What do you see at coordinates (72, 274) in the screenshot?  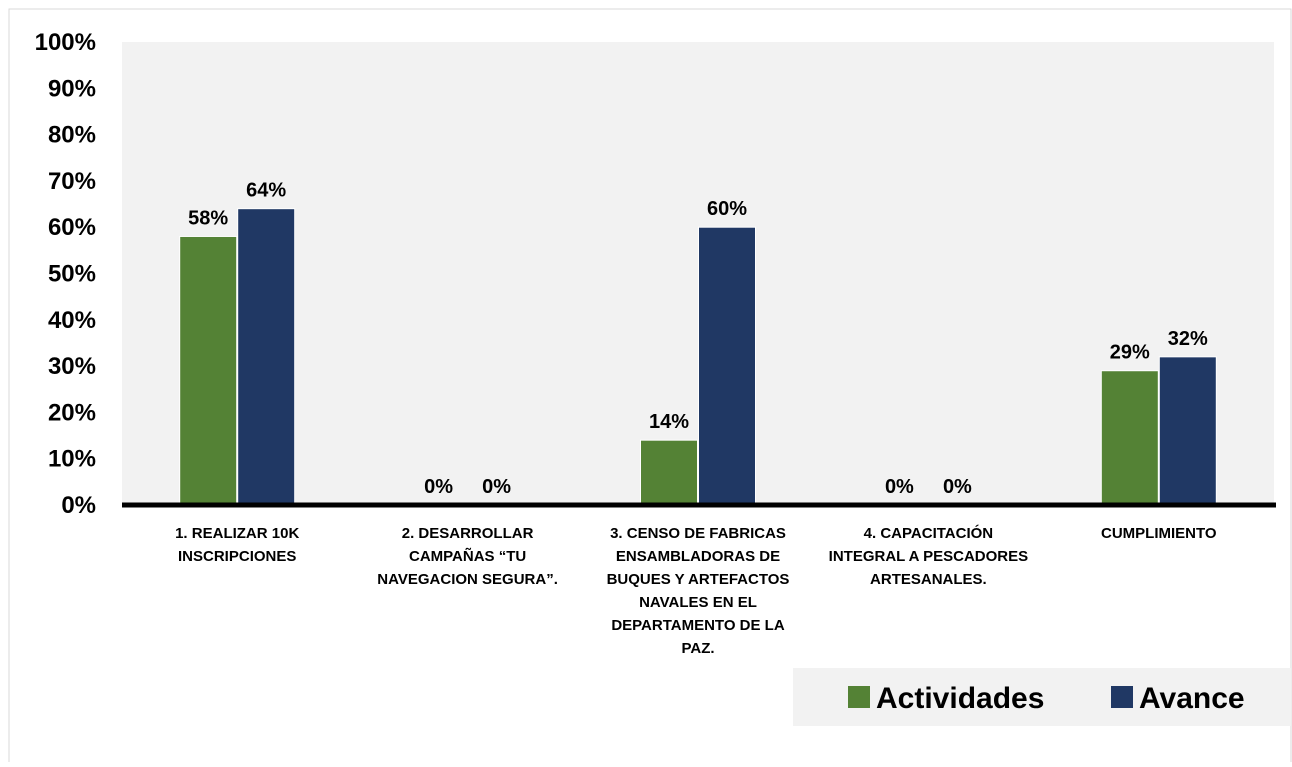 I see `y-tick-label: 50%` at bounding box center [72, 274].